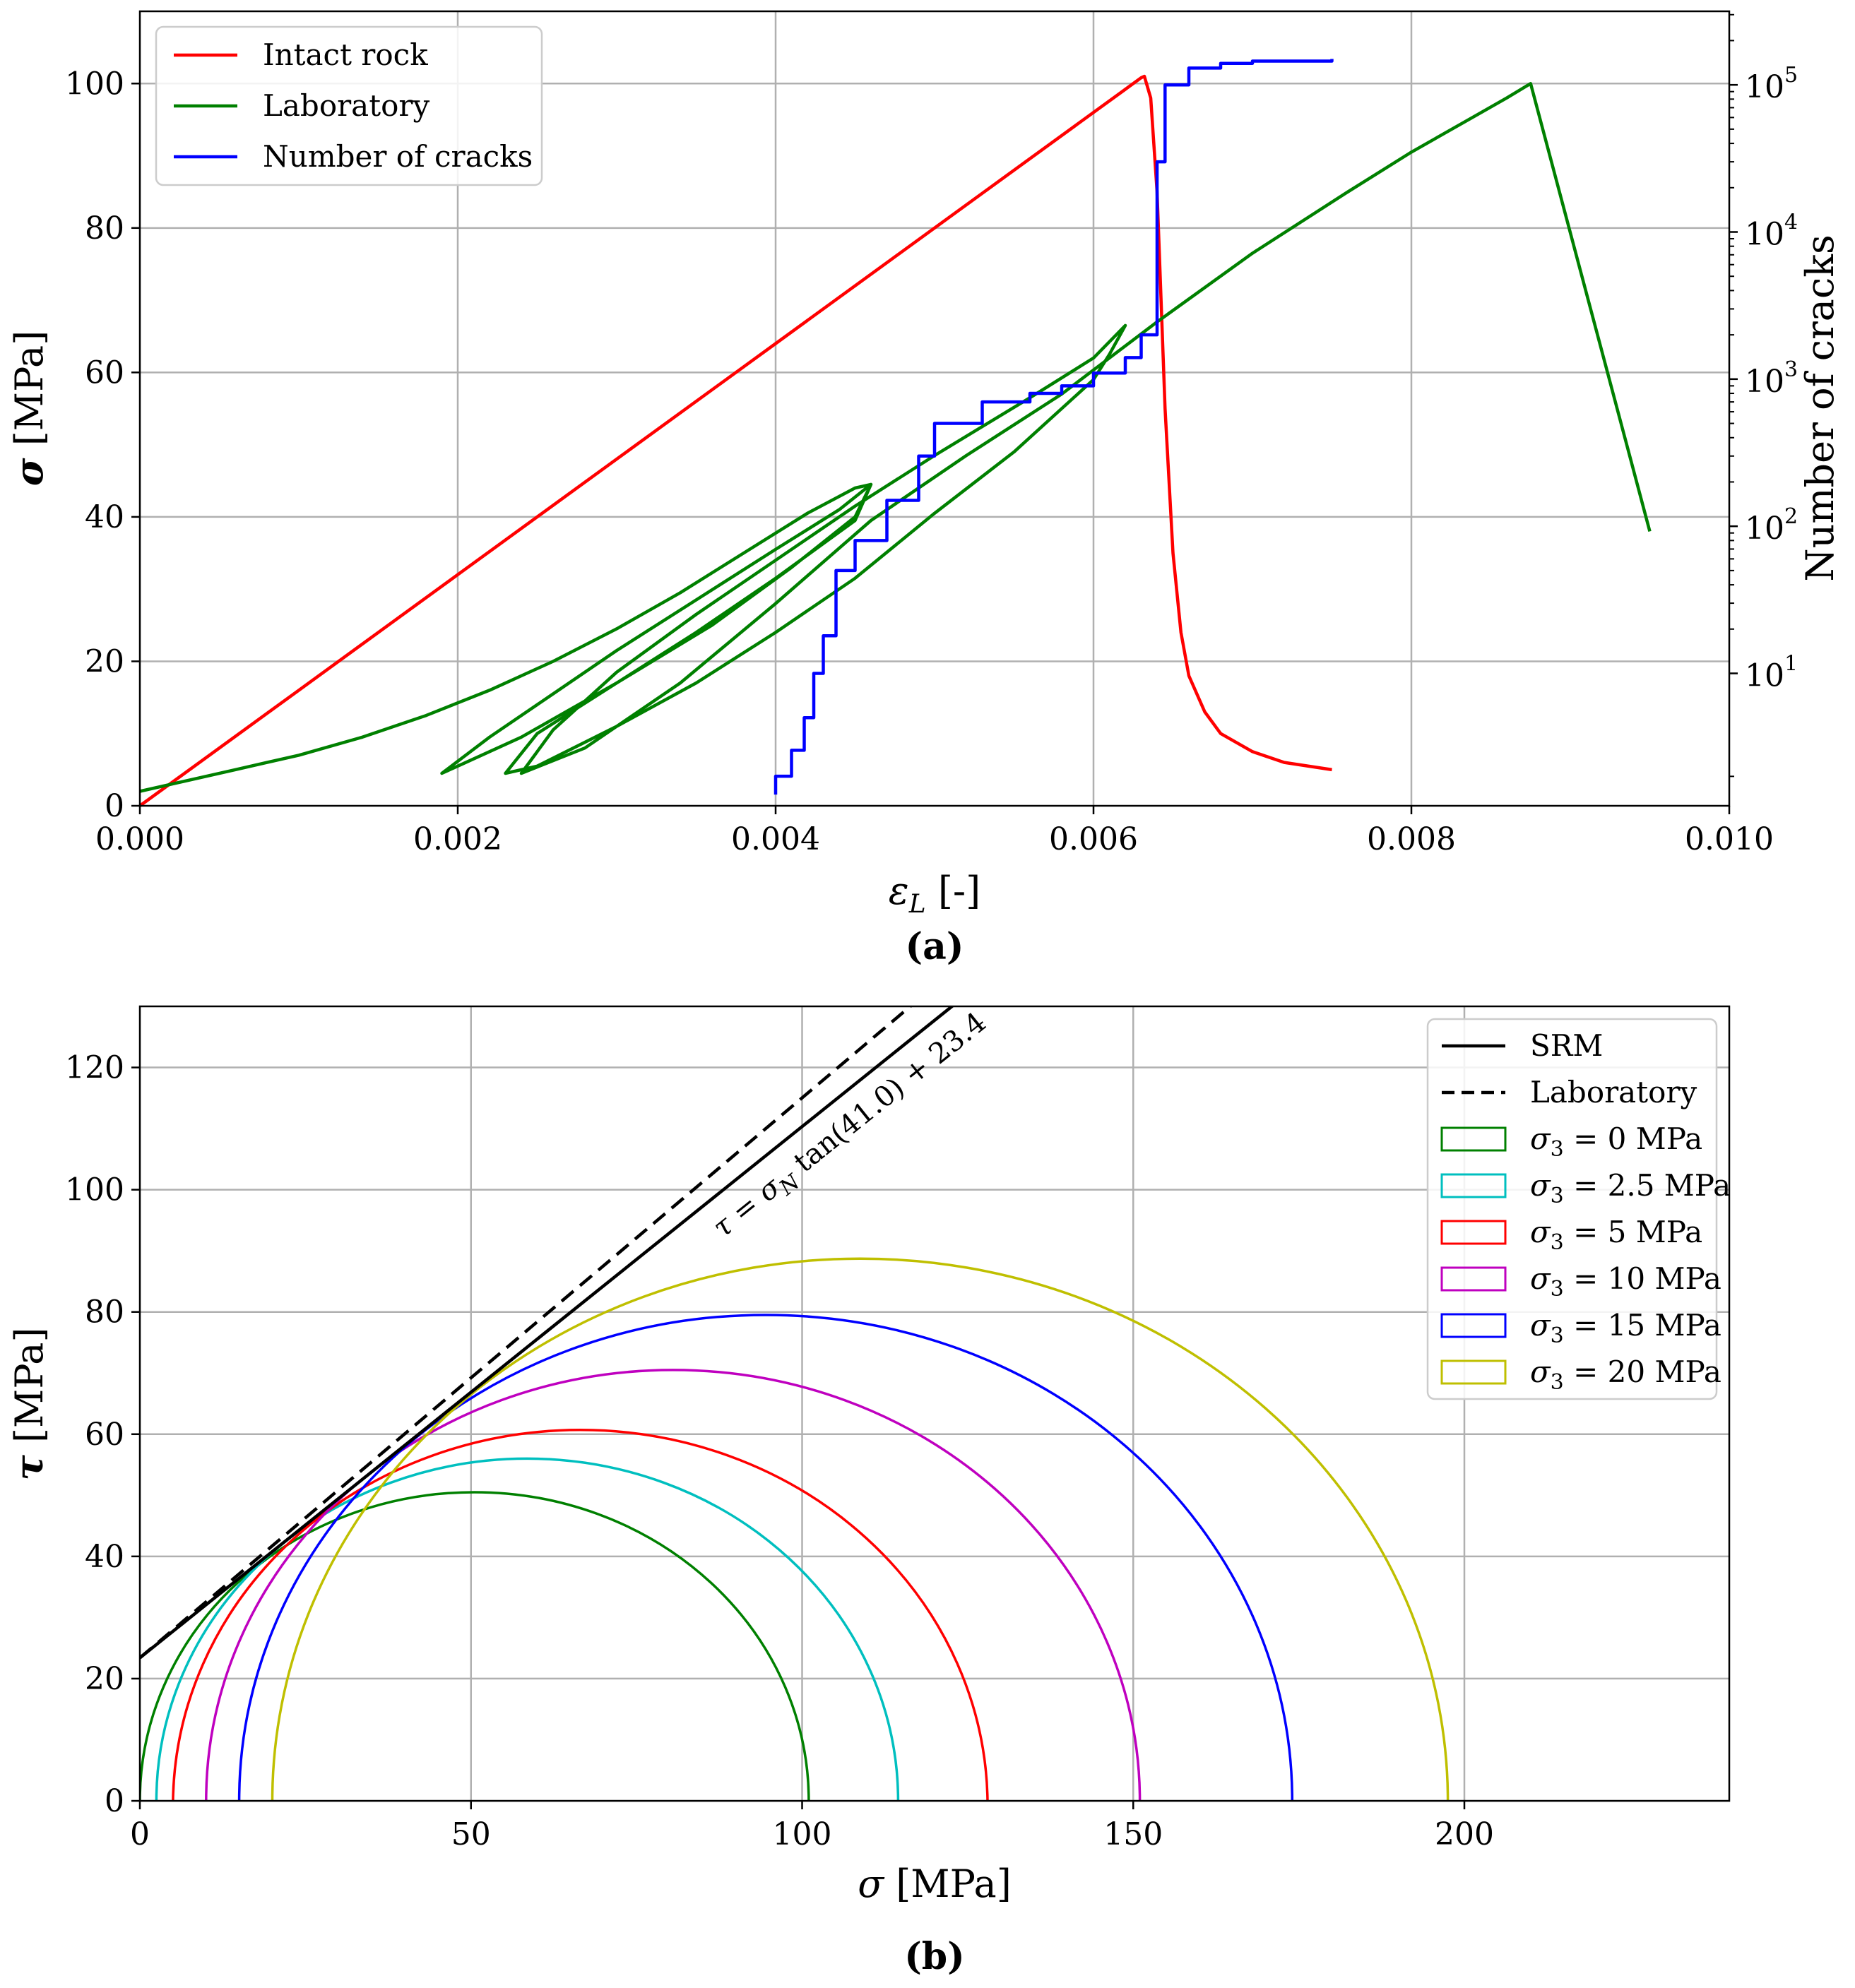 This screenshot has width=1855, height=1988. I want to click on panel-a-y-tick-label: 100, so click(94, 84).